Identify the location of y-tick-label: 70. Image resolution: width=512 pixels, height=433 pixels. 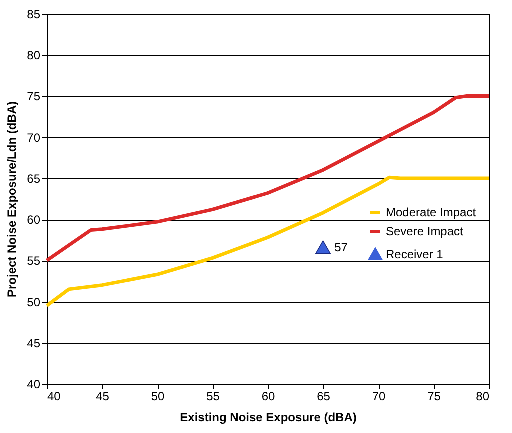
(34, 137).